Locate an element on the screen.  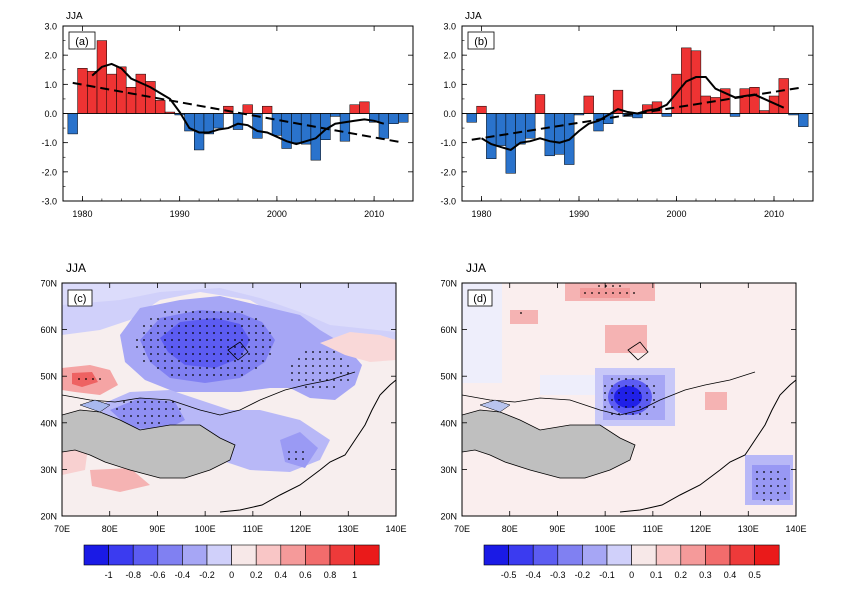
panel-d-plateau-mask is located at coordinates (548, 444).